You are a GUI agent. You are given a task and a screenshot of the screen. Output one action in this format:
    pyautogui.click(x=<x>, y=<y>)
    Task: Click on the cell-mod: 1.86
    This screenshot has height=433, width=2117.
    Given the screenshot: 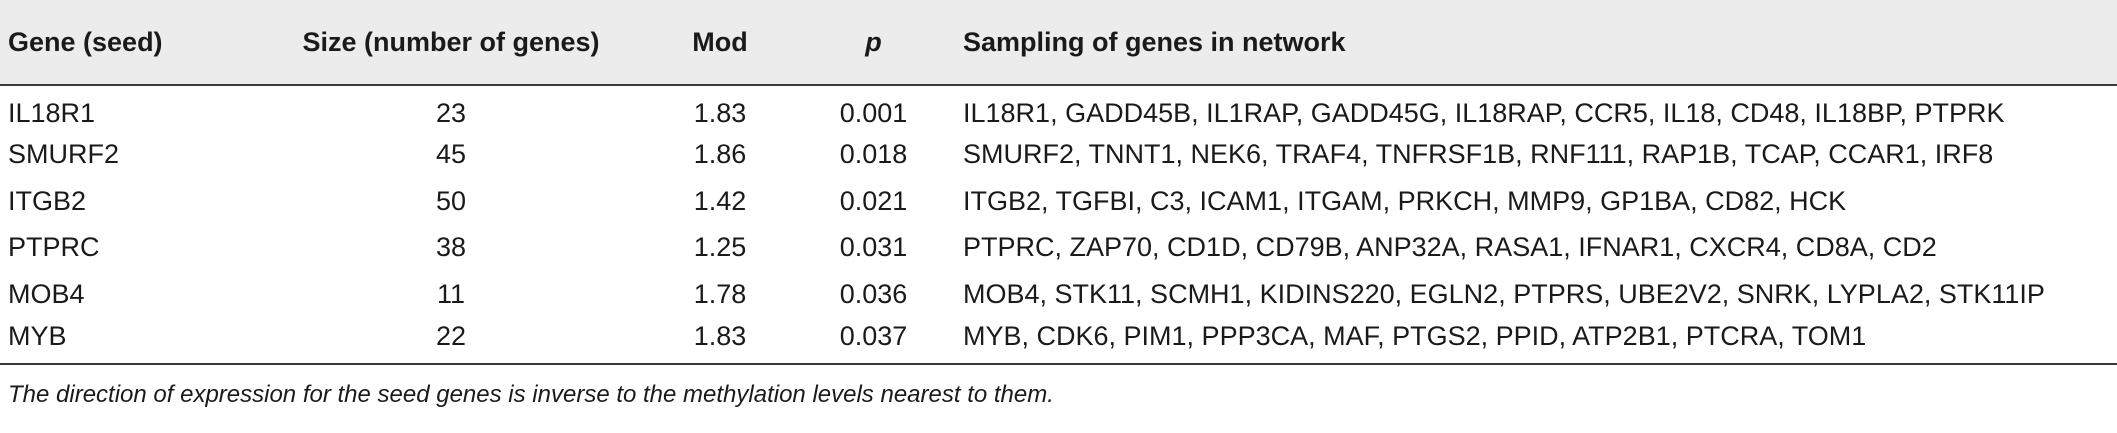 What is the action you would take?
    pyautogui.click(x=720, y=154)
    